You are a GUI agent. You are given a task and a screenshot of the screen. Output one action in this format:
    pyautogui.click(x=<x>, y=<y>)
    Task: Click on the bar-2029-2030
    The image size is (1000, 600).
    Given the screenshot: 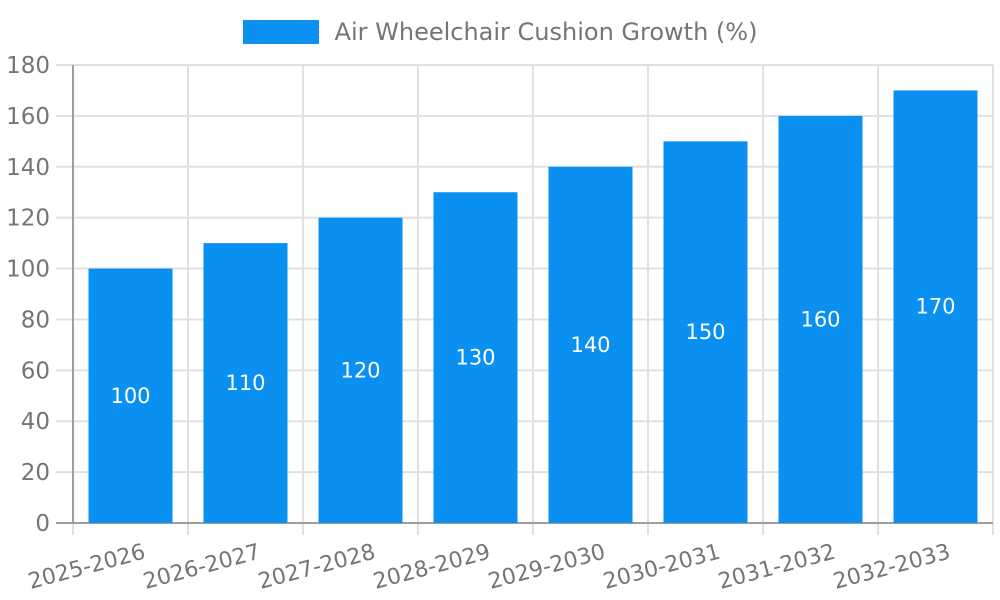 What is the action you would take?
    pyautogui.click(x=590, y=344)
    